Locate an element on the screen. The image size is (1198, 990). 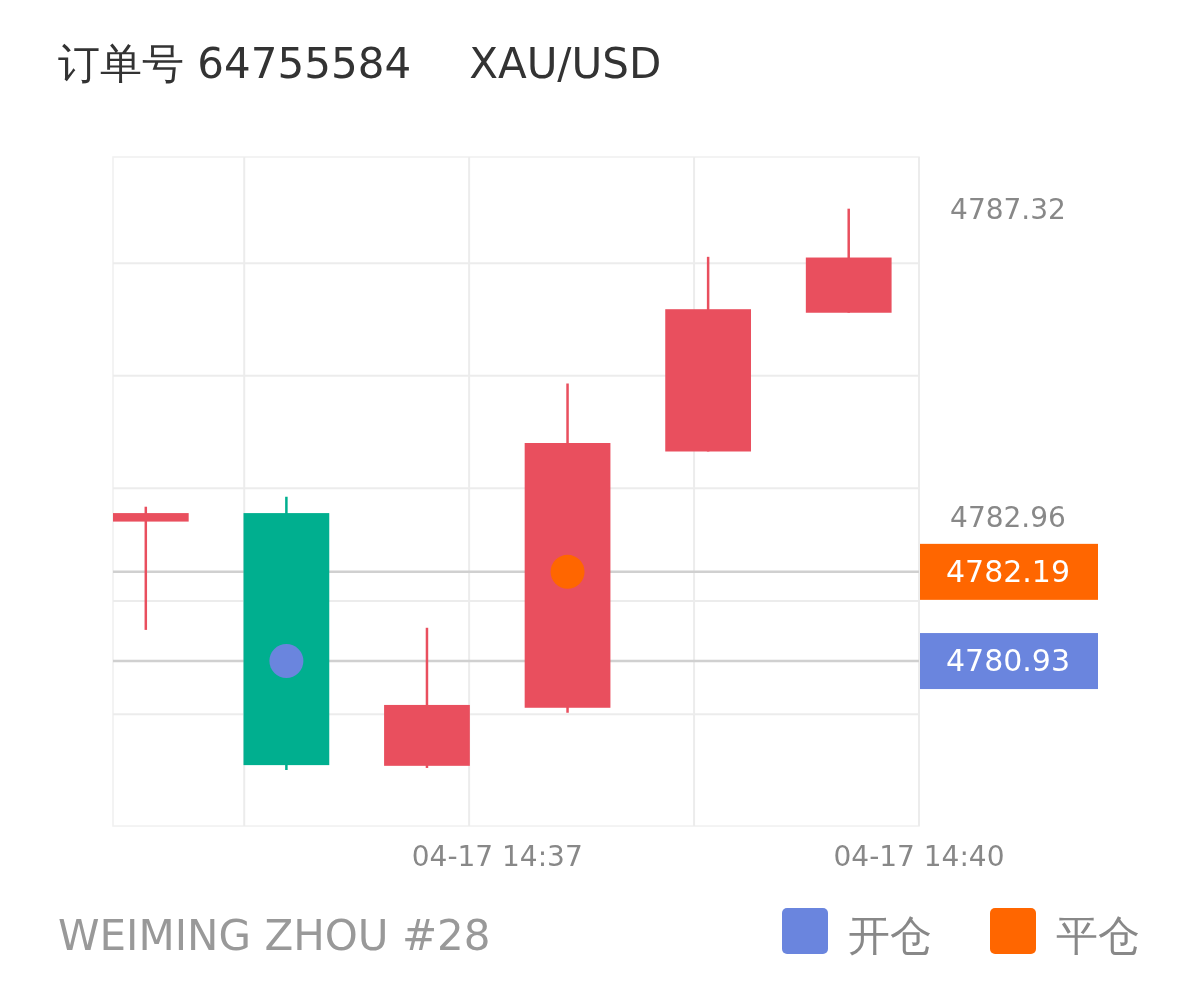
x-tick-label: 04-17 14:37 is located at coordinates (497, 856).